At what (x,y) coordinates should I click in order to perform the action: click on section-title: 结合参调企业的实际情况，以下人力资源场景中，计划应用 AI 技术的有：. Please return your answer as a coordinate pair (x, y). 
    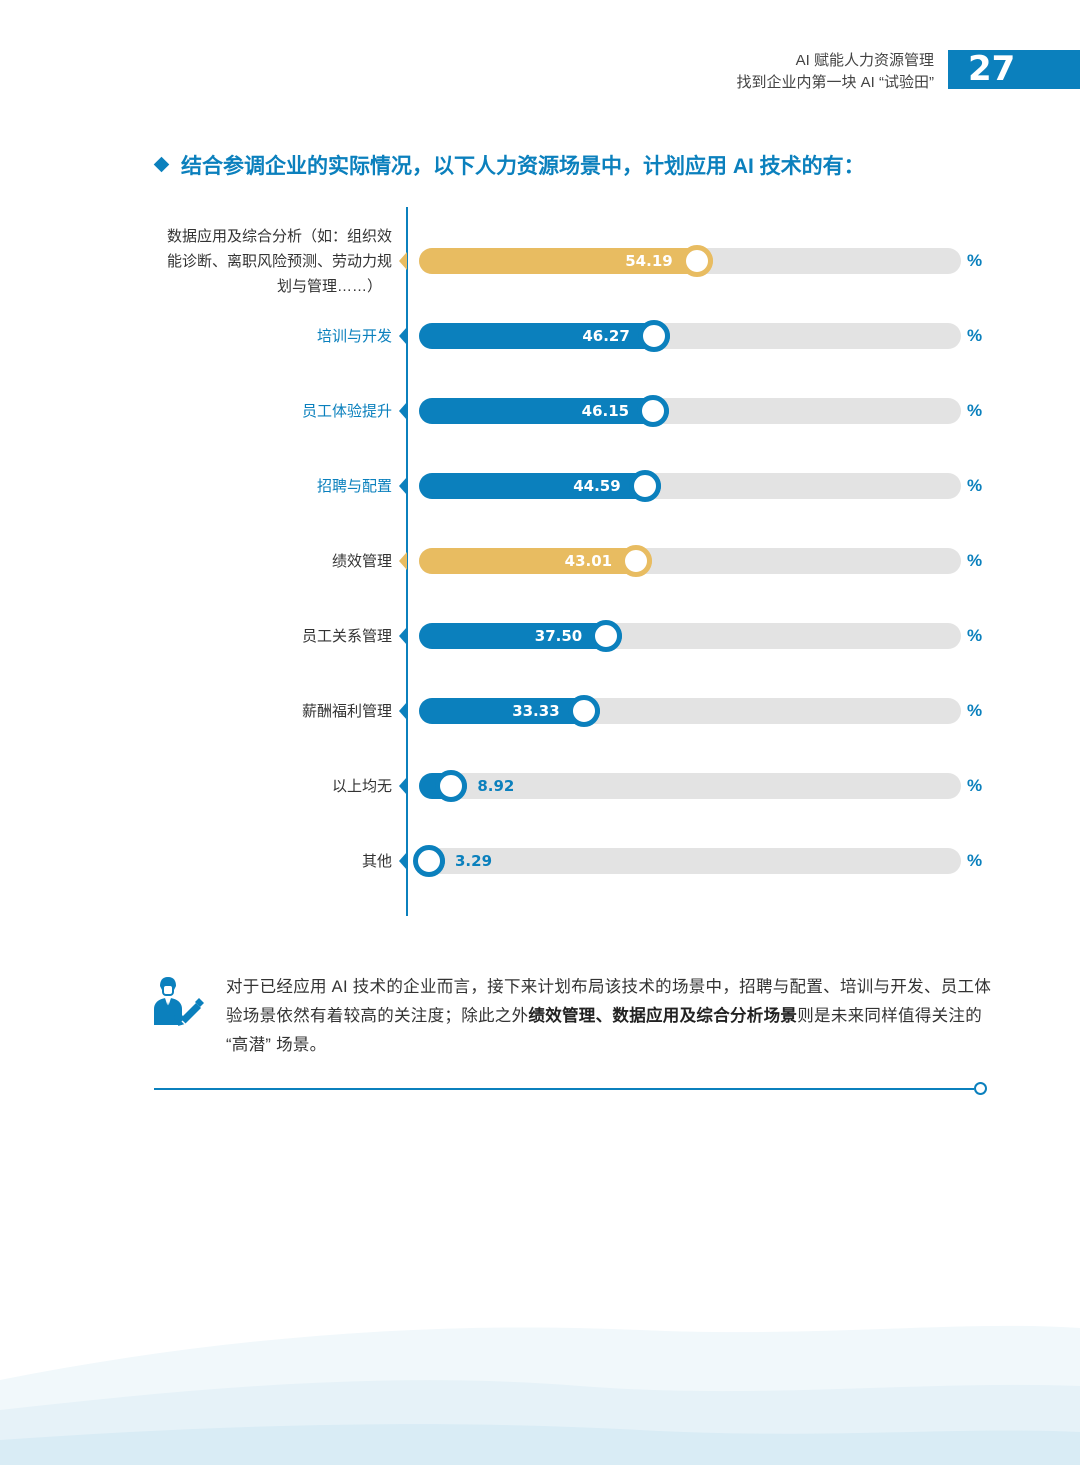
    Looking at the image, I should click on (509, 165).